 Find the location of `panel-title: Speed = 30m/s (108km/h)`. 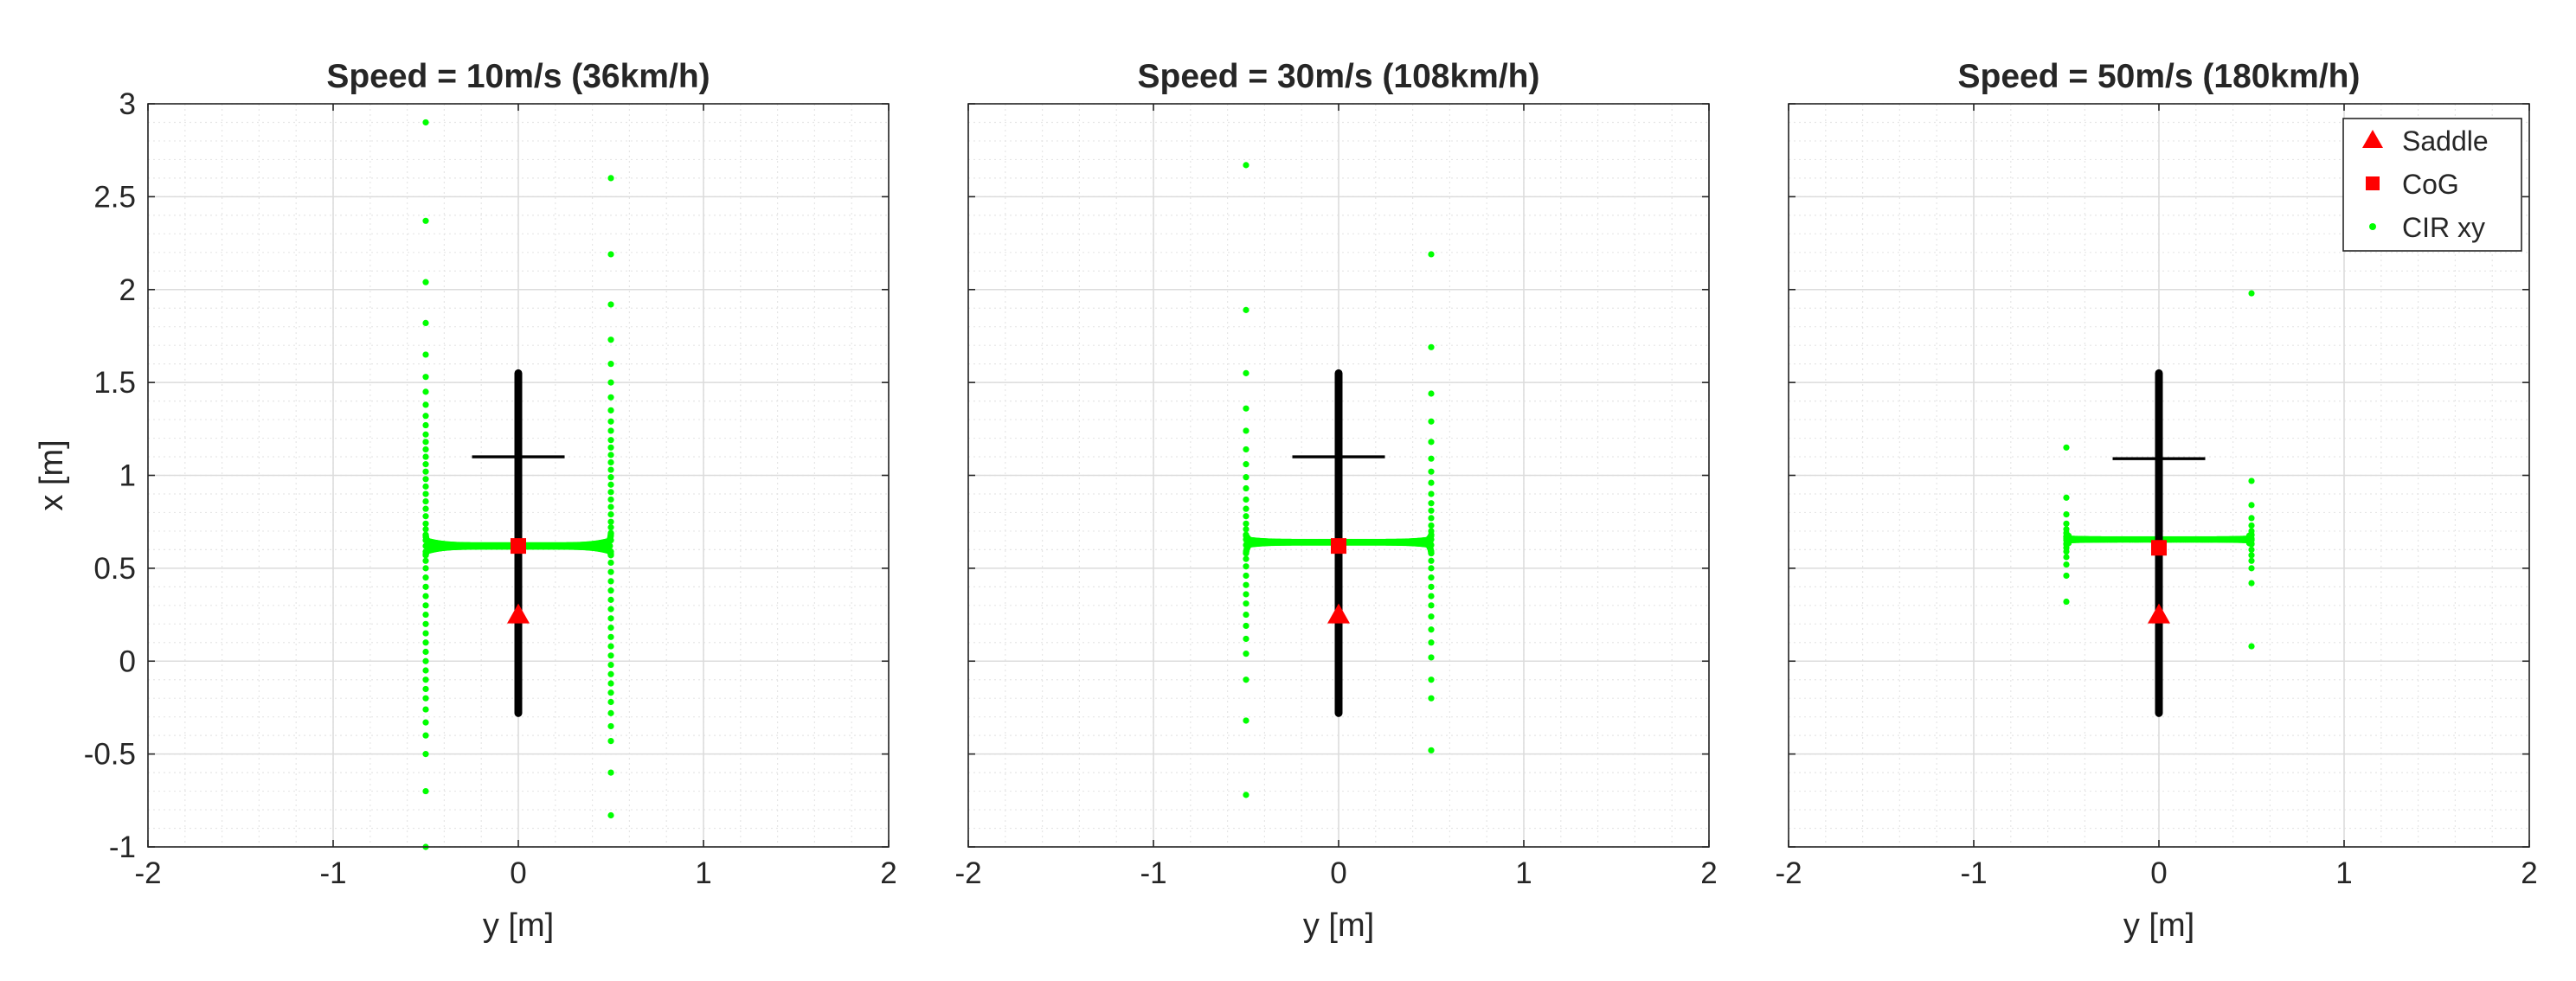

panel-title: Speed = 30m/s (108km/h) is located at coordinates (1339, 76).